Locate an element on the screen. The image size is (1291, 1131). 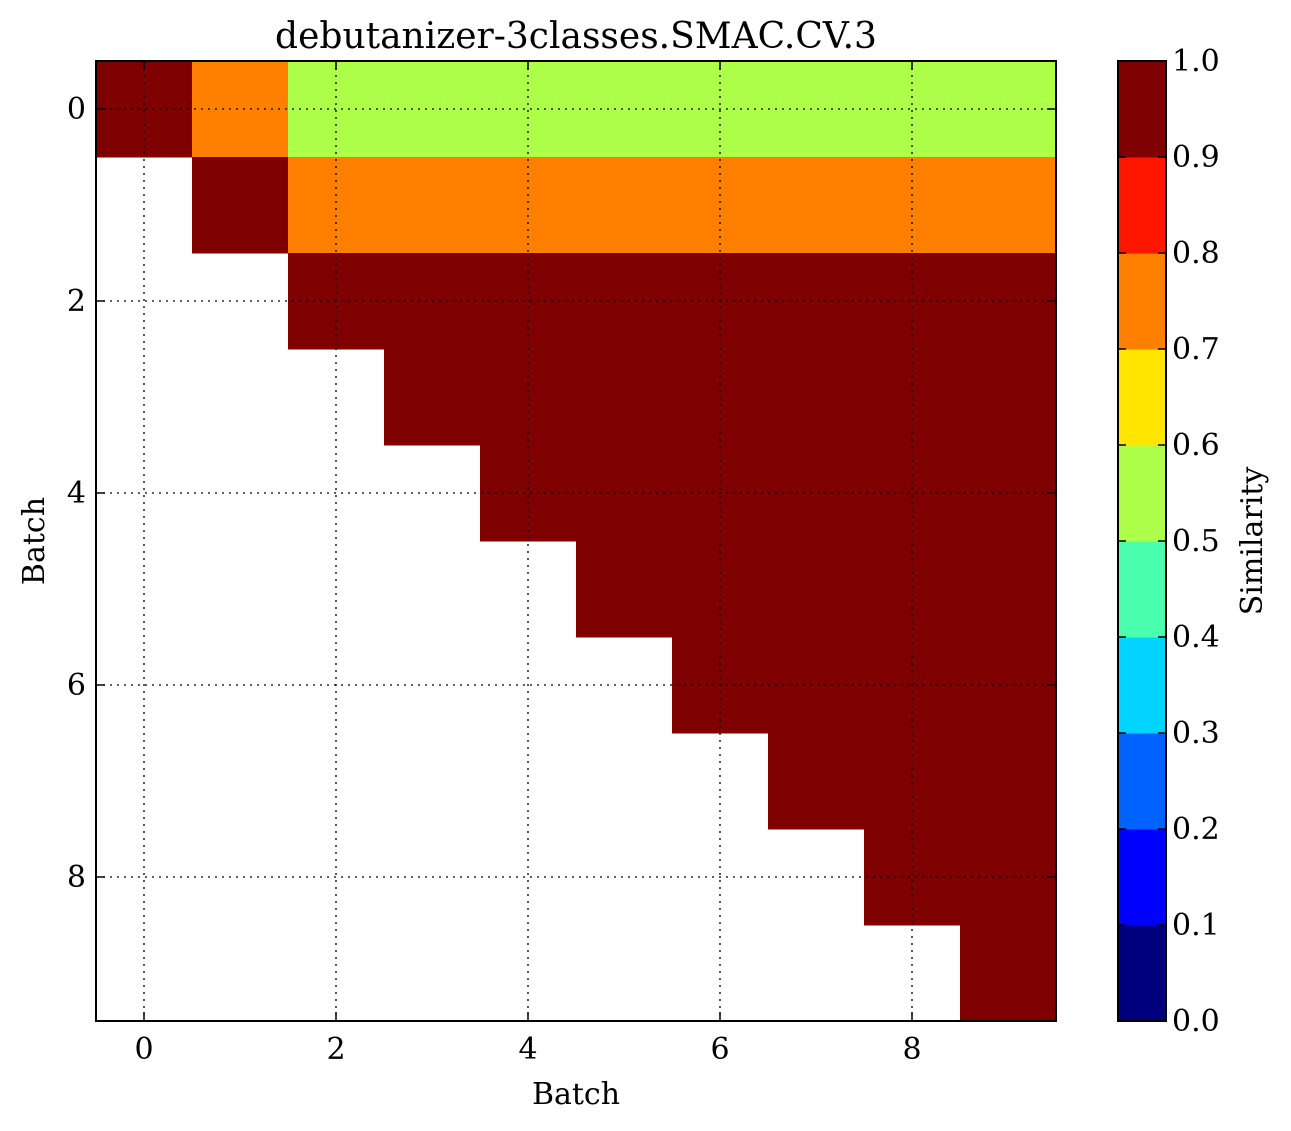
y-tick-label: 6 is located at coordinates (76, 685).